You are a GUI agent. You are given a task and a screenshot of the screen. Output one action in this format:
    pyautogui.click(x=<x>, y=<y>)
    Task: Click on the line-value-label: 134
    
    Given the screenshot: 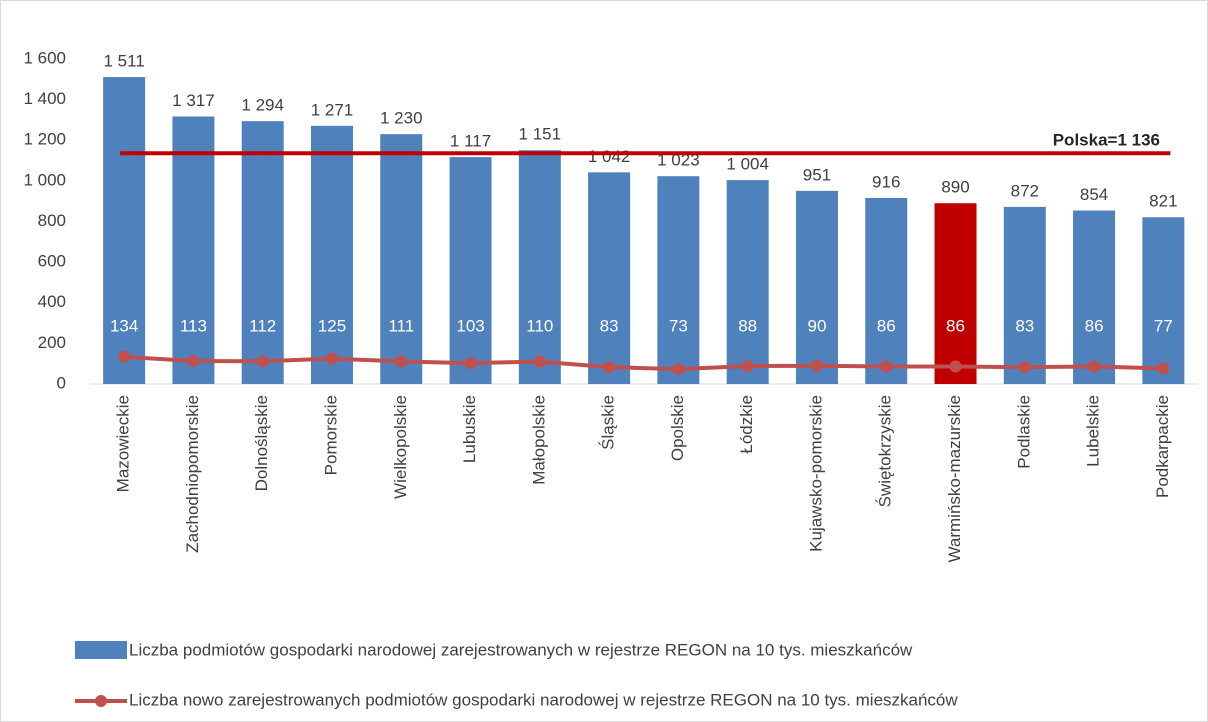 What is the action you would take?
    pyautogui.click(x=124, y=325)
    